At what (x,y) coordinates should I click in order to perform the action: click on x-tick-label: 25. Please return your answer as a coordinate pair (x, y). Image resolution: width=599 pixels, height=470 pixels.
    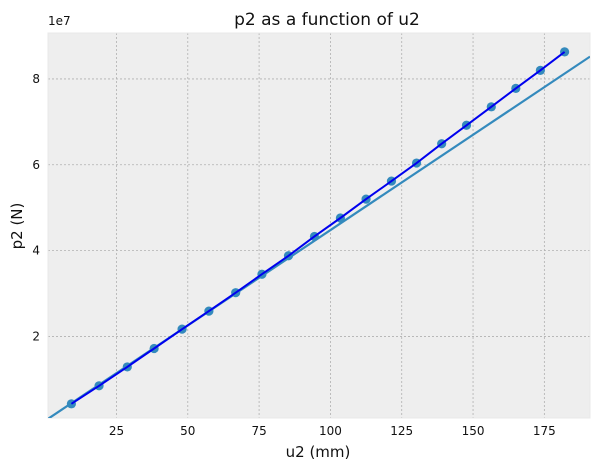
    Looking at the image, I should click on (116, 431).